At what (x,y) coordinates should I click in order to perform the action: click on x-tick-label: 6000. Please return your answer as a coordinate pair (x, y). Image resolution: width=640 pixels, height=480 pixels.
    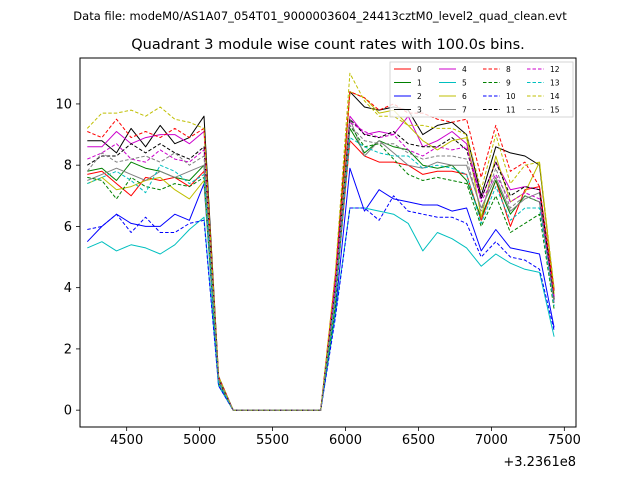
    Looking at the image, I should click on (345, 440).